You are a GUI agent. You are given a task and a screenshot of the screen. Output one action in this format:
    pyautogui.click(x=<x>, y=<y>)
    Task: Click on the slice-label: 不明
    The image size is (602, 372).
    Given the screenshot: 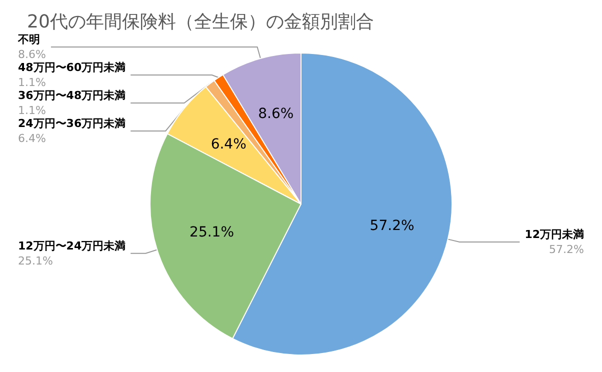 What is the action you would take?
    pyautogui.click(x=28, y=39)
    